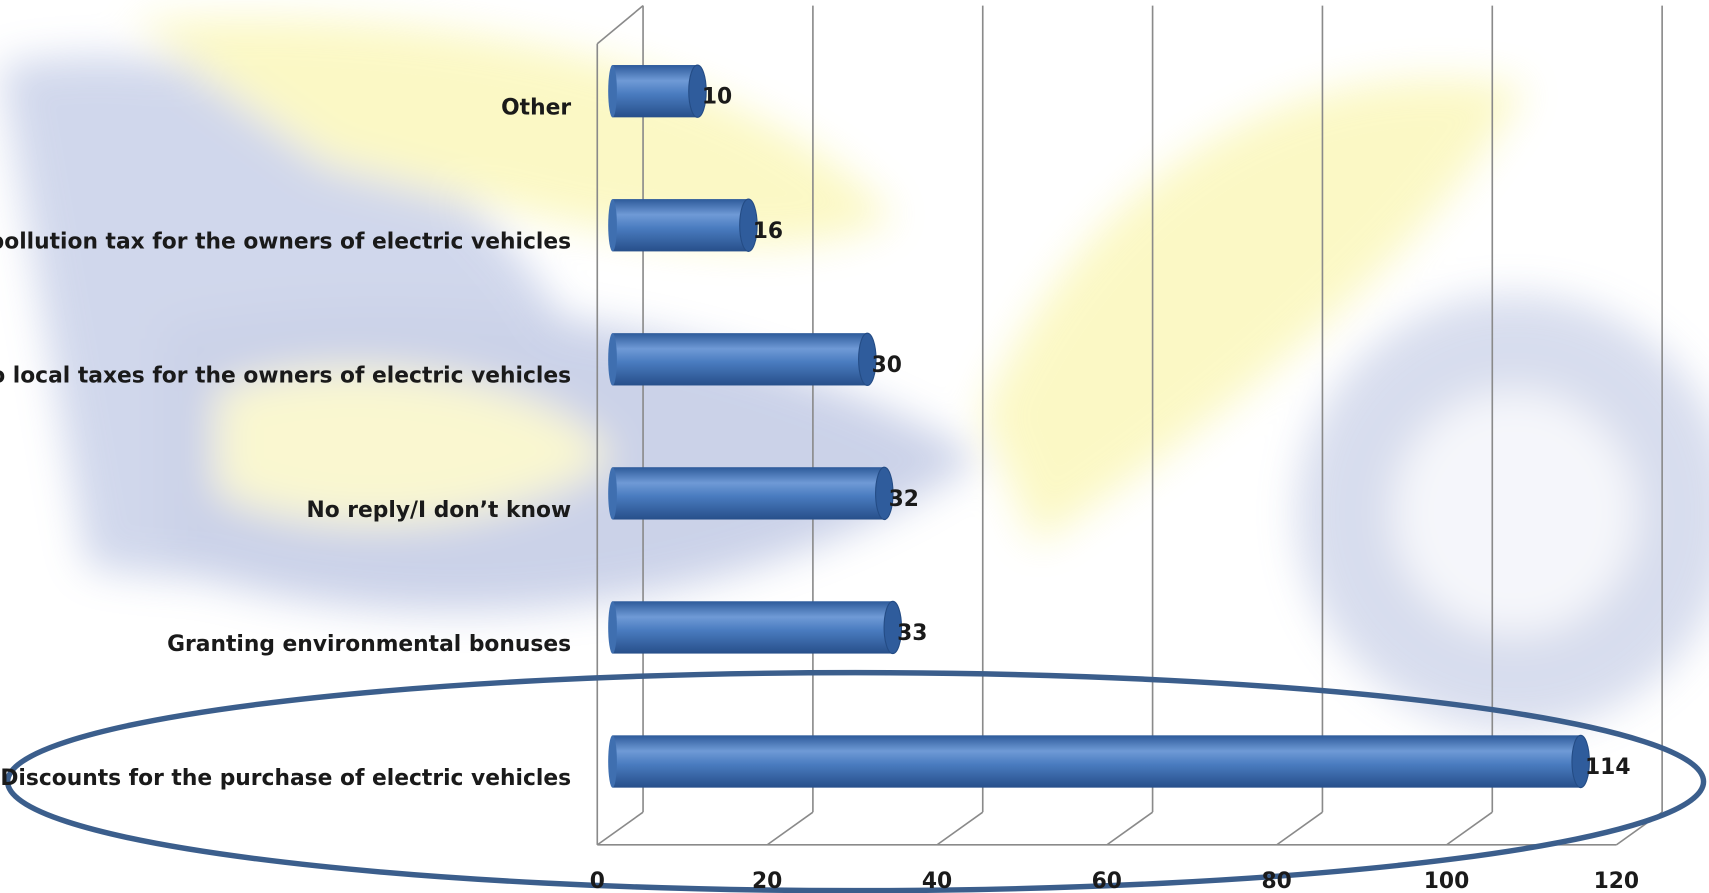  What do you see at coordinates (536, 108) in the screenshot?
I see `y-tick-label: Other` at bounding box center [536, 108].